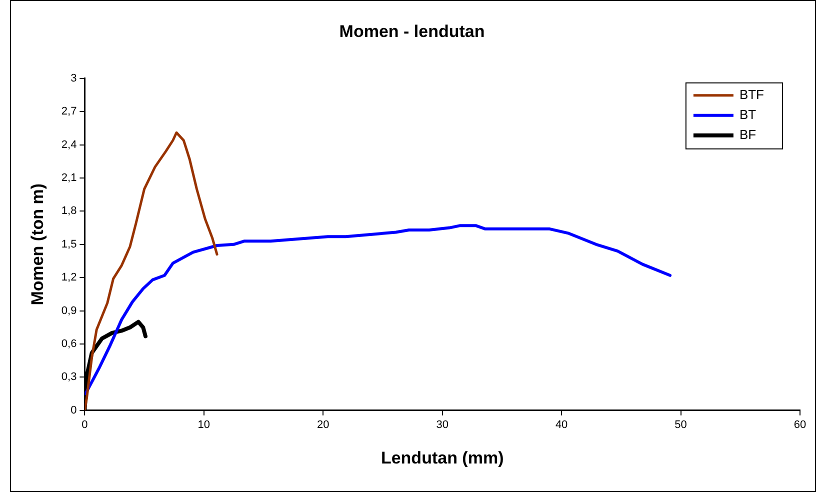 The height and width of the screenshot is (495, 822). Describe the element at coordinates (85, 425) in the screenshot. I see `x-tick-label: 0` at that location.